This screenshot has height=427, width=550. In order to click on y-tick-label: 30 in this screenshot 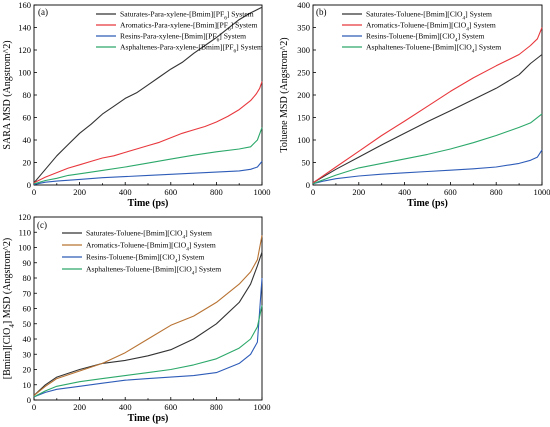, I will do `click(27, 354)`.